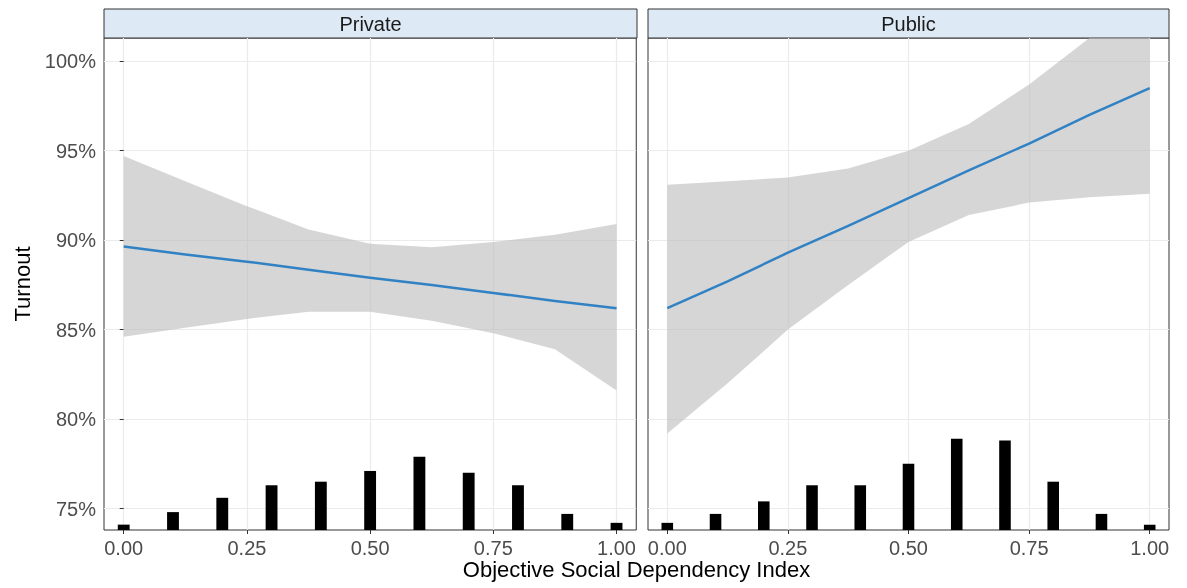 The height and width of the screenshot is (588, 1187). Describe the element at coordinates (76, 508) in the screenshot. I see `y-tick-label: 75%` at that location.